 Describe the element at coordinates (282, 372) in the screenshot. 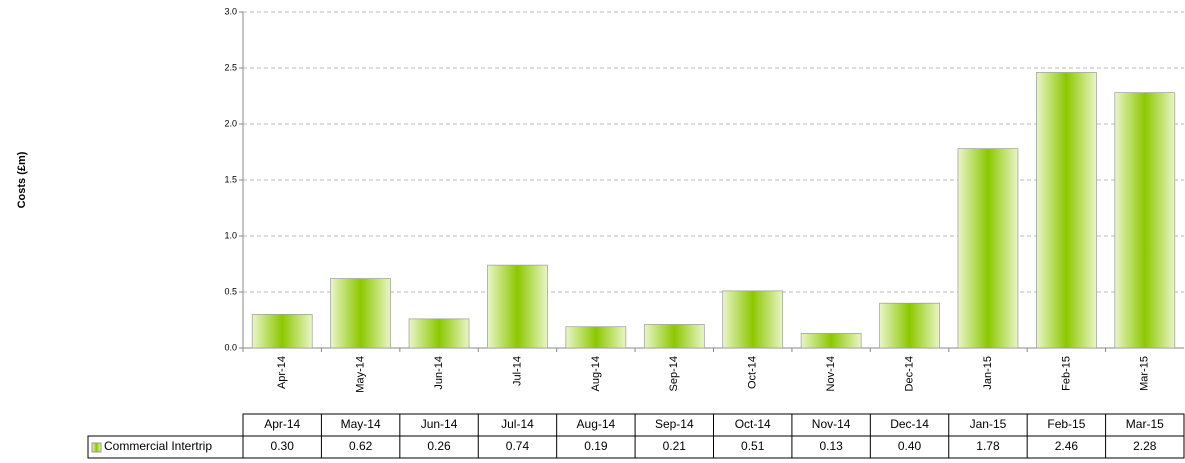

I see `x-tick-label: Apr-14` at that location.